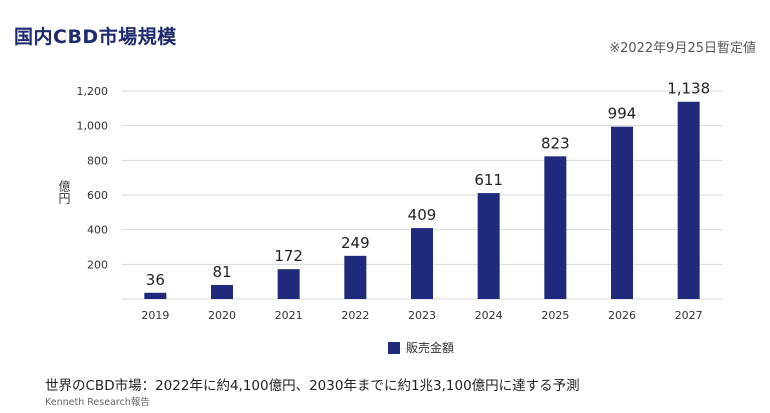 The height and width of the screenshot is (413, 770). Describe the element at coordinates (682, 48) in the screenshot. I see `provisional-note: ※2022年9月25日暫定値` at that location.